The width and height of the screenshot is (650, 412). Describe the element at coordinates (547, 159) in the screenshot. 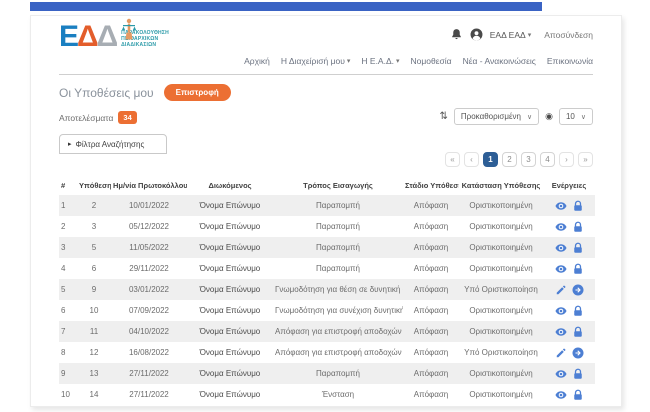

I see `pagination-page-4: 4` at that location.